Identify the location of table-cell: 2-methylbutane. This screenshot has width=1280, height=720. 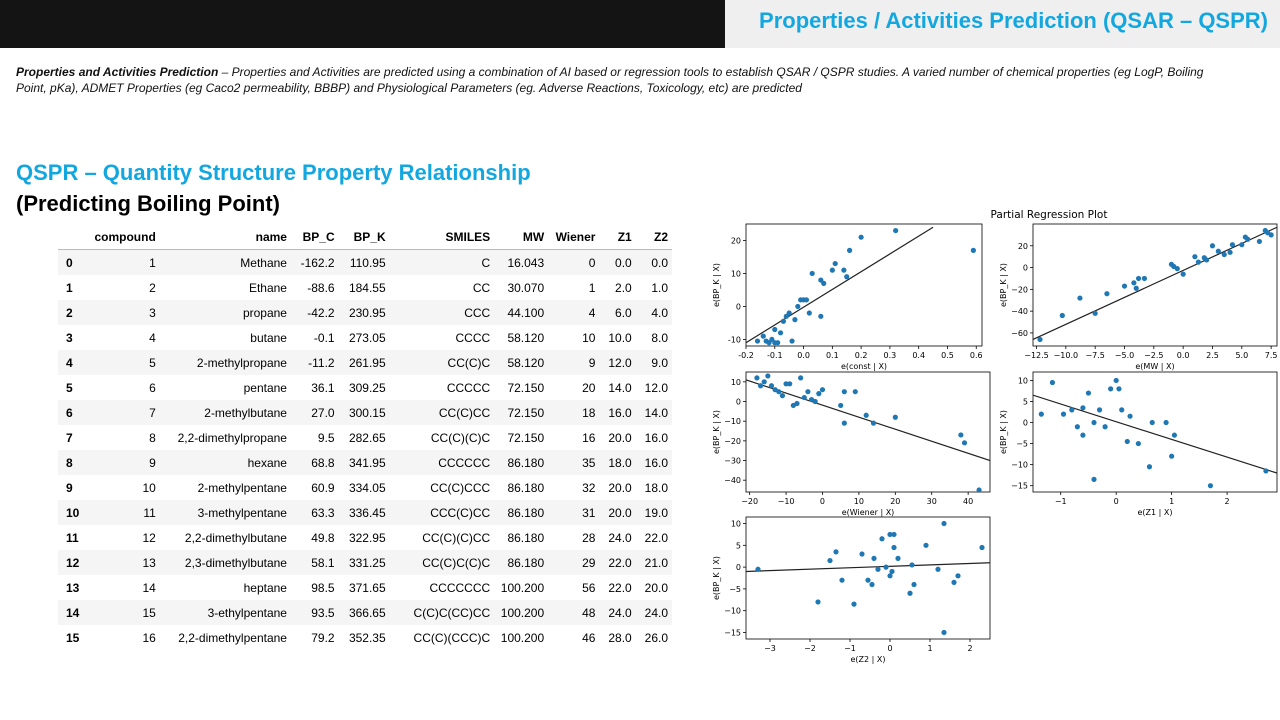
(245, 412).